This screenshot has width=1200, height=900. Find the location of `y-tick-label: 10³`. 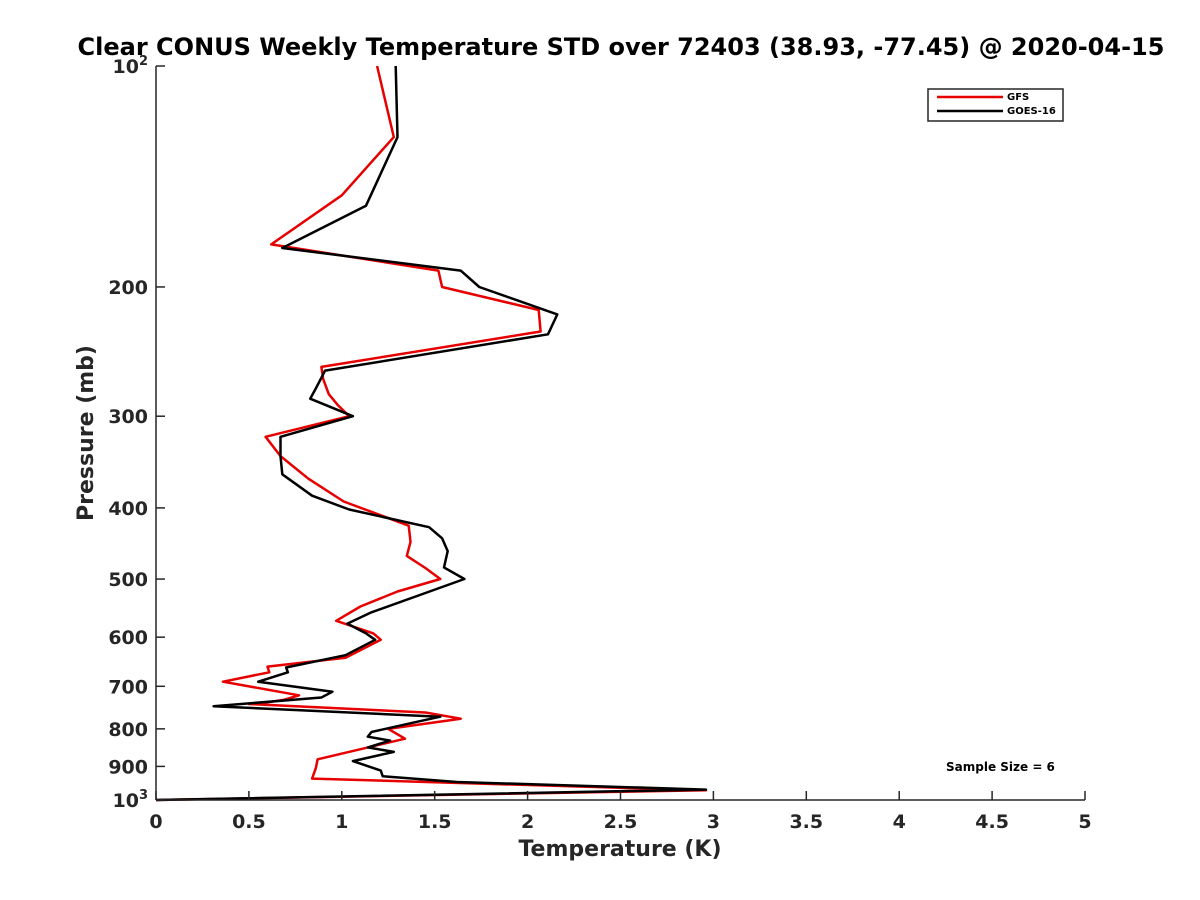

y-tick-label: 10³ is located at coordinates (131, 800).